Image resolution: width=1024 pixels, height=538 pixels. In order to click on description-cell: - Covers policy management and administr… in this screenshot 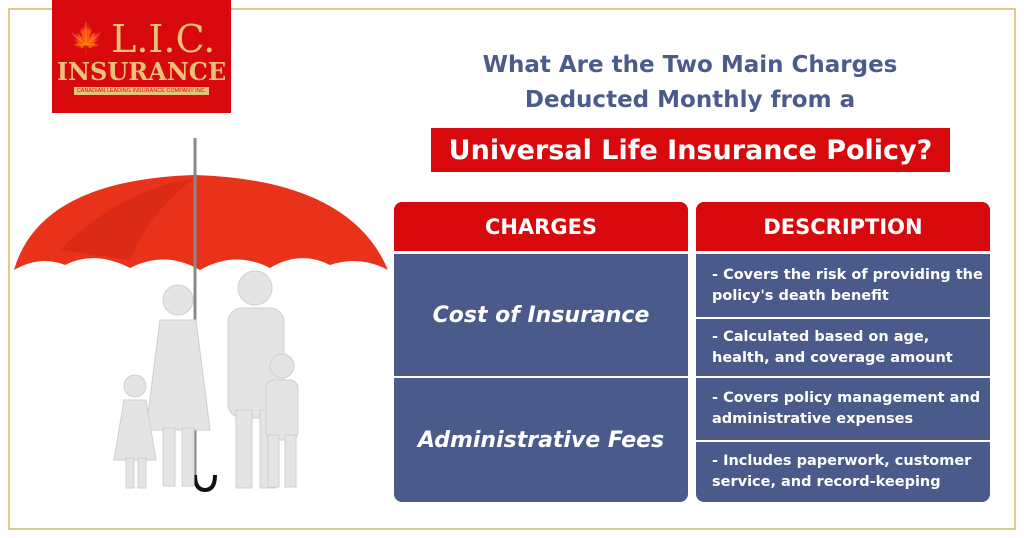, I will do `click(843, 409)`.